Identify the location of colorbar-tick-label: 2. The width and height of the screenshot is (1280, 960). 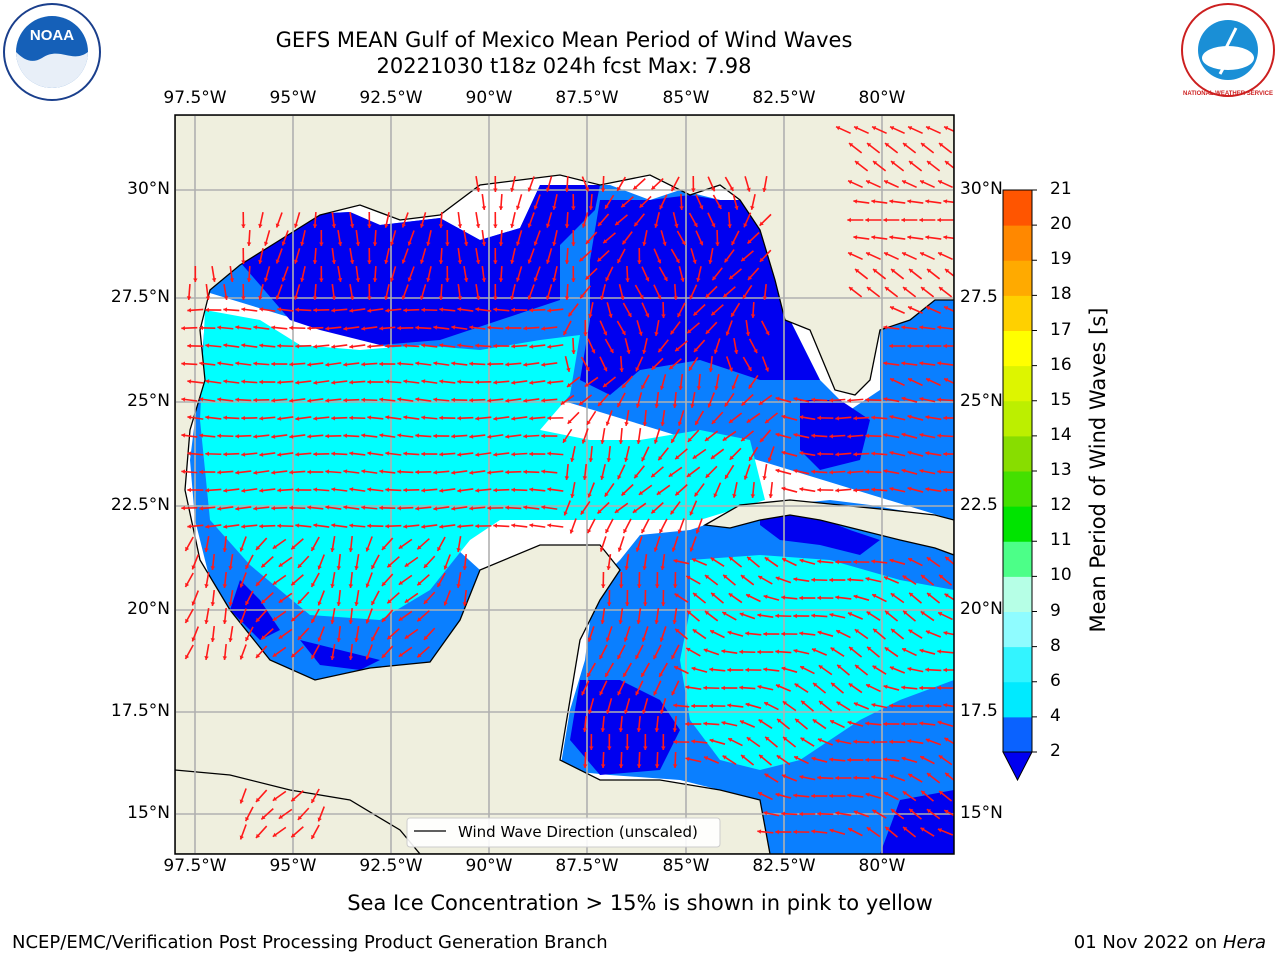
(1055, 751).